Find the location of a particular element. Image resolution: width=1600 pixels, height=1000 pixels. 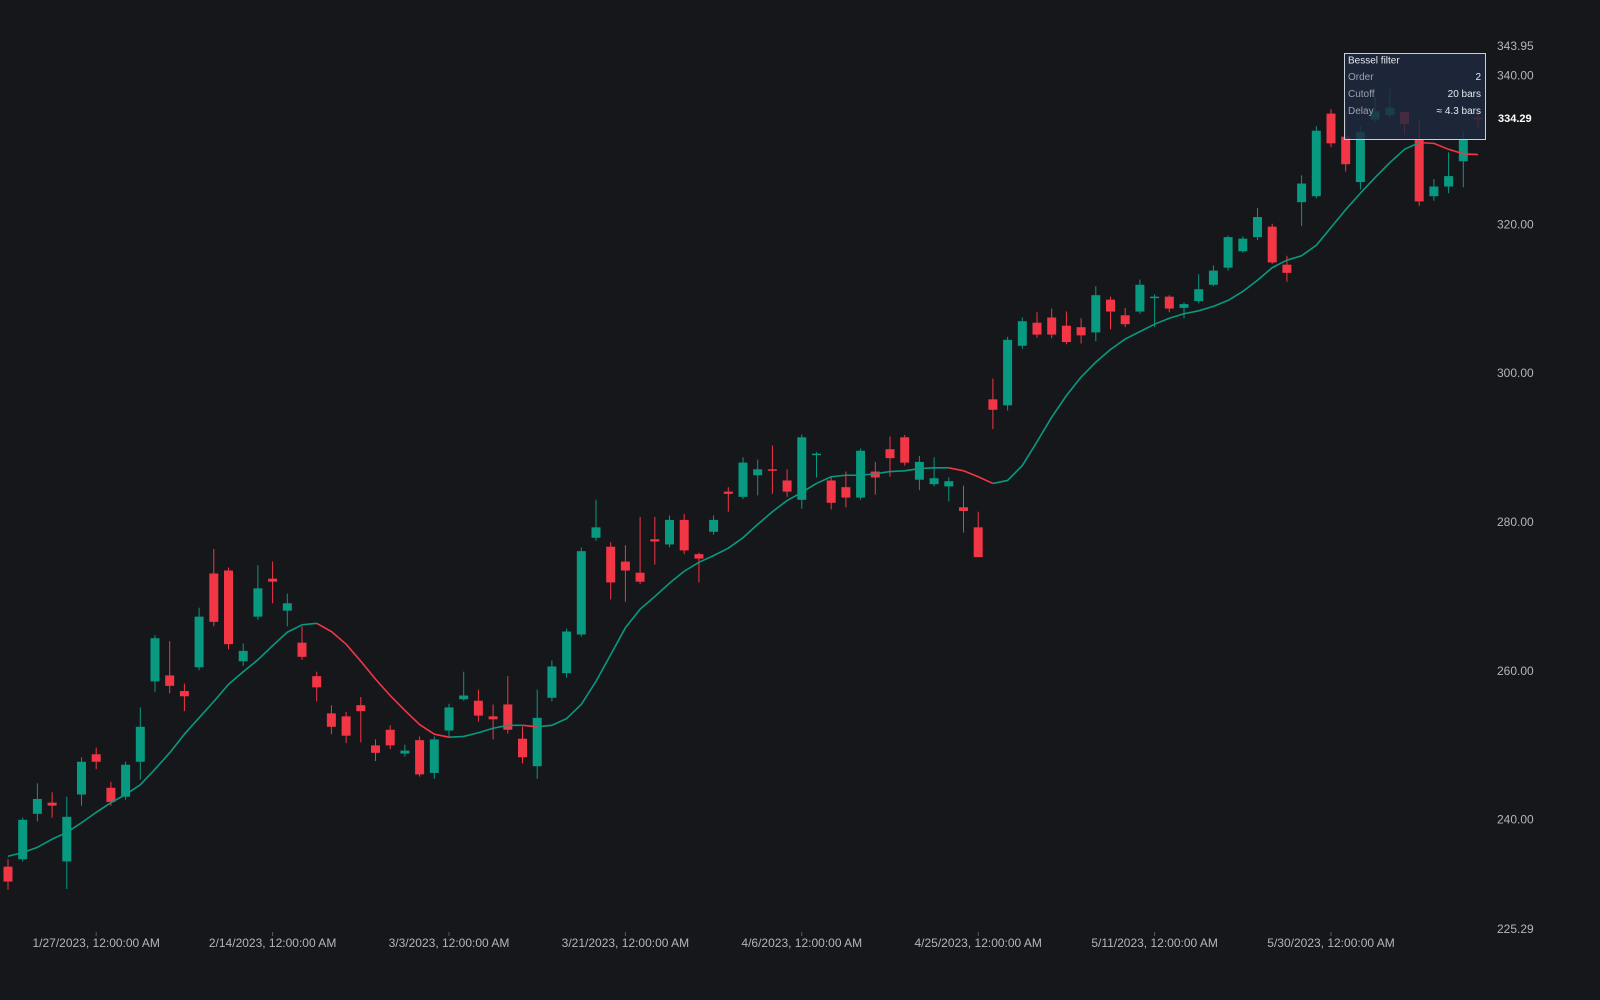

y-tick-label: 240.00 is located at coordinates (1515, 820).